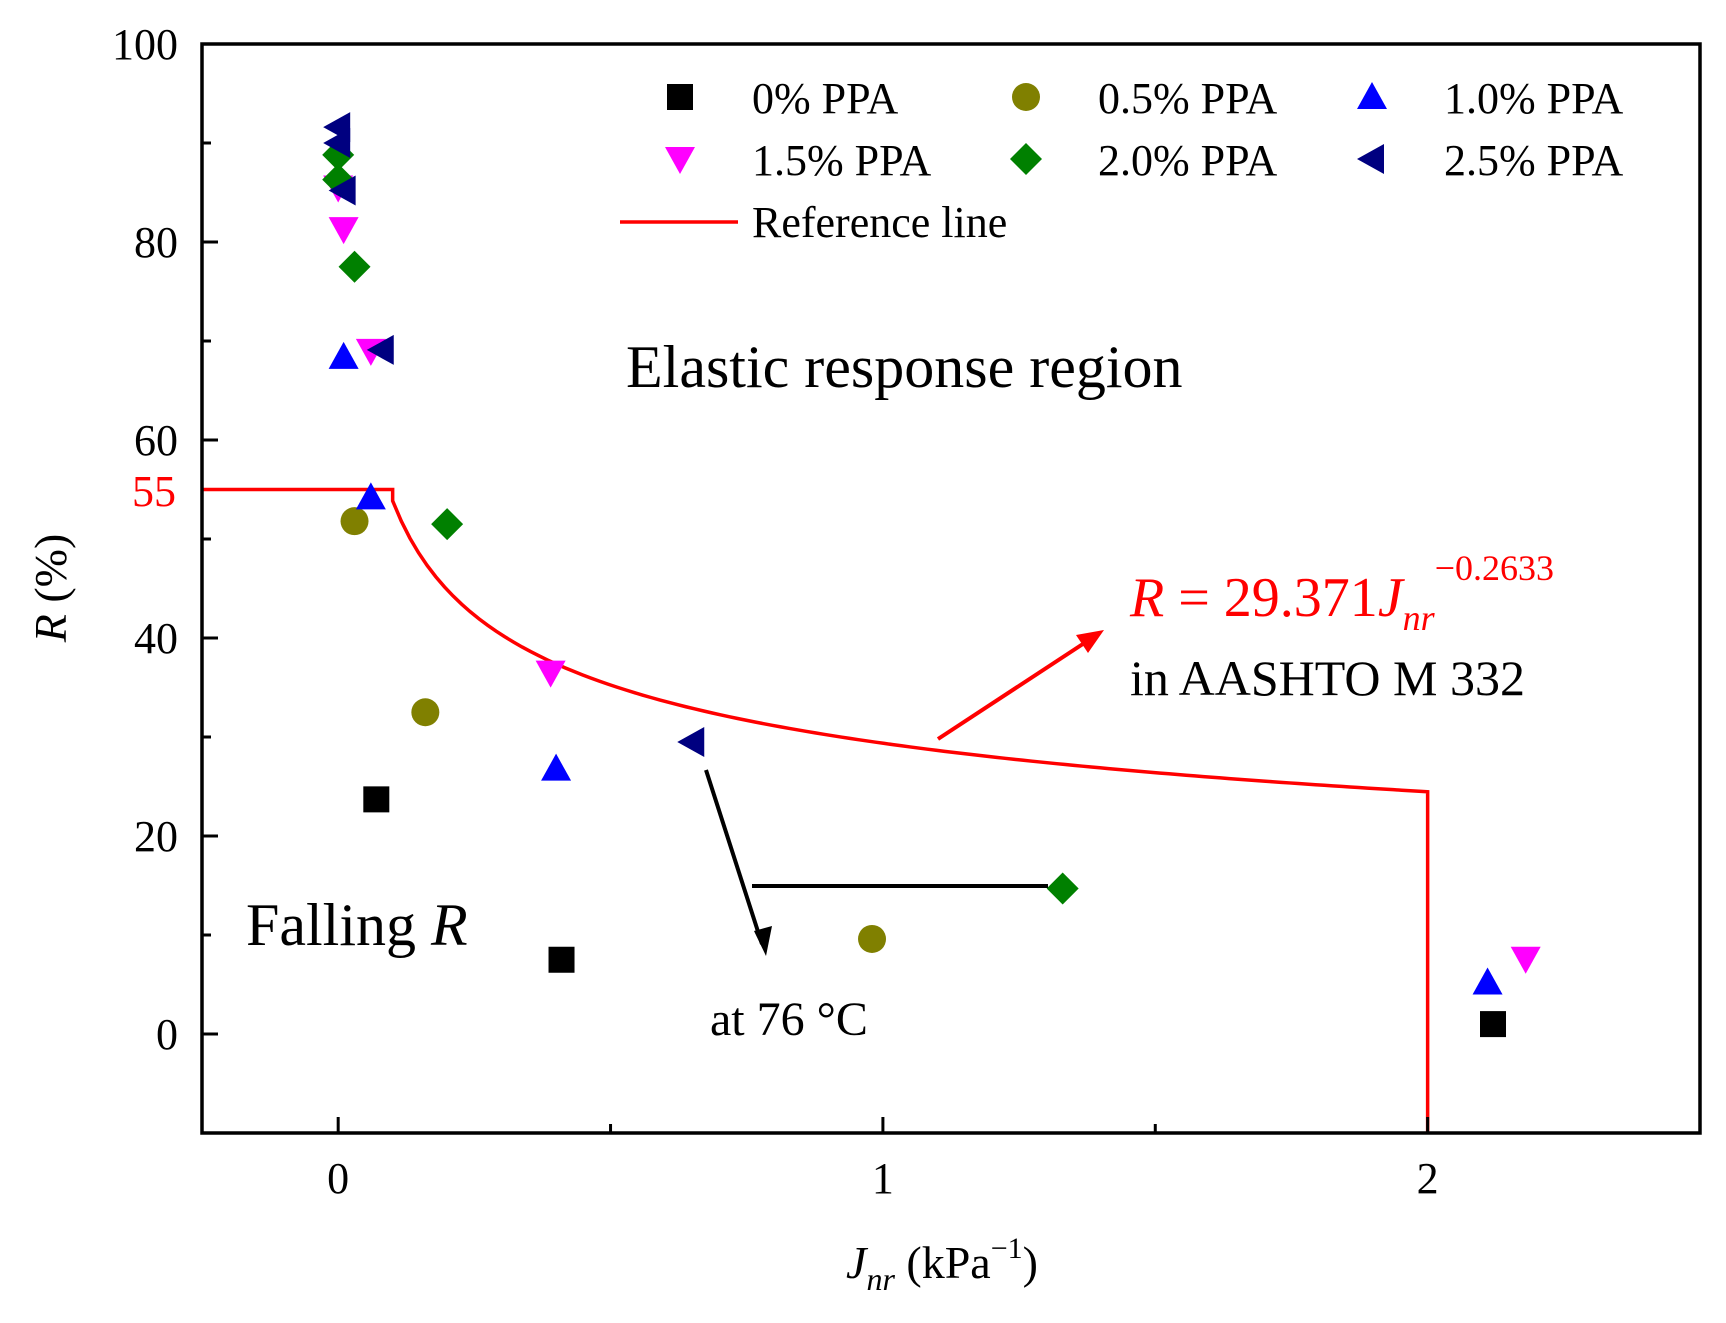  I want to click on reference-value-label: 55, so click(154, 491).